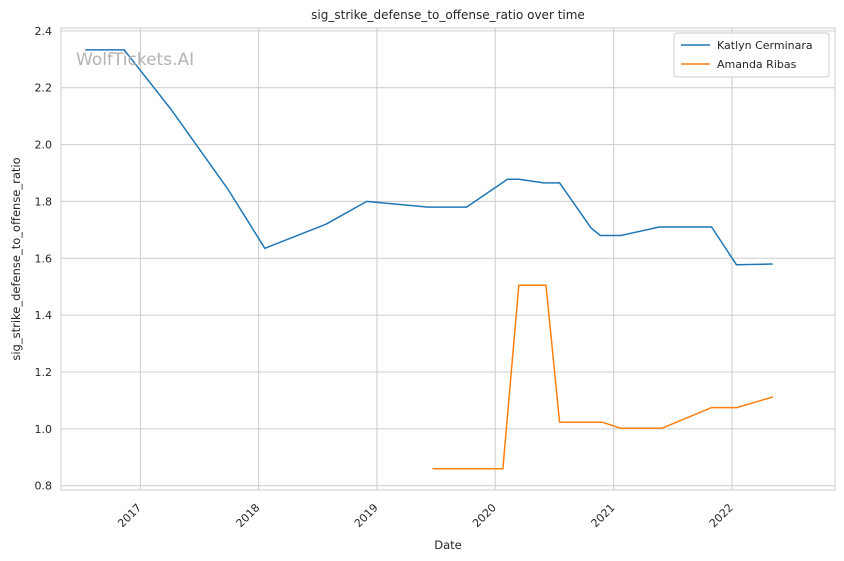  What do you see at coordinates (44, 372) in the screenshot?
I see `y-tick-label: 1.2` at bounding box center [44, 372].